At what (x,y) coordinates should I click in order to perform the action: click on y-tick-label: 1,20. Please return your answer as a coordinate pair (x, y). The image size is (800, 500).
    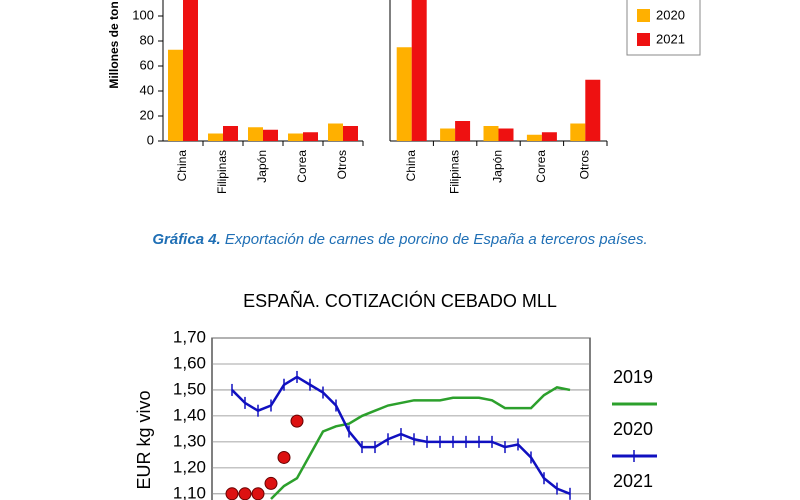
    Looking at the image, I should click on (189, 466).